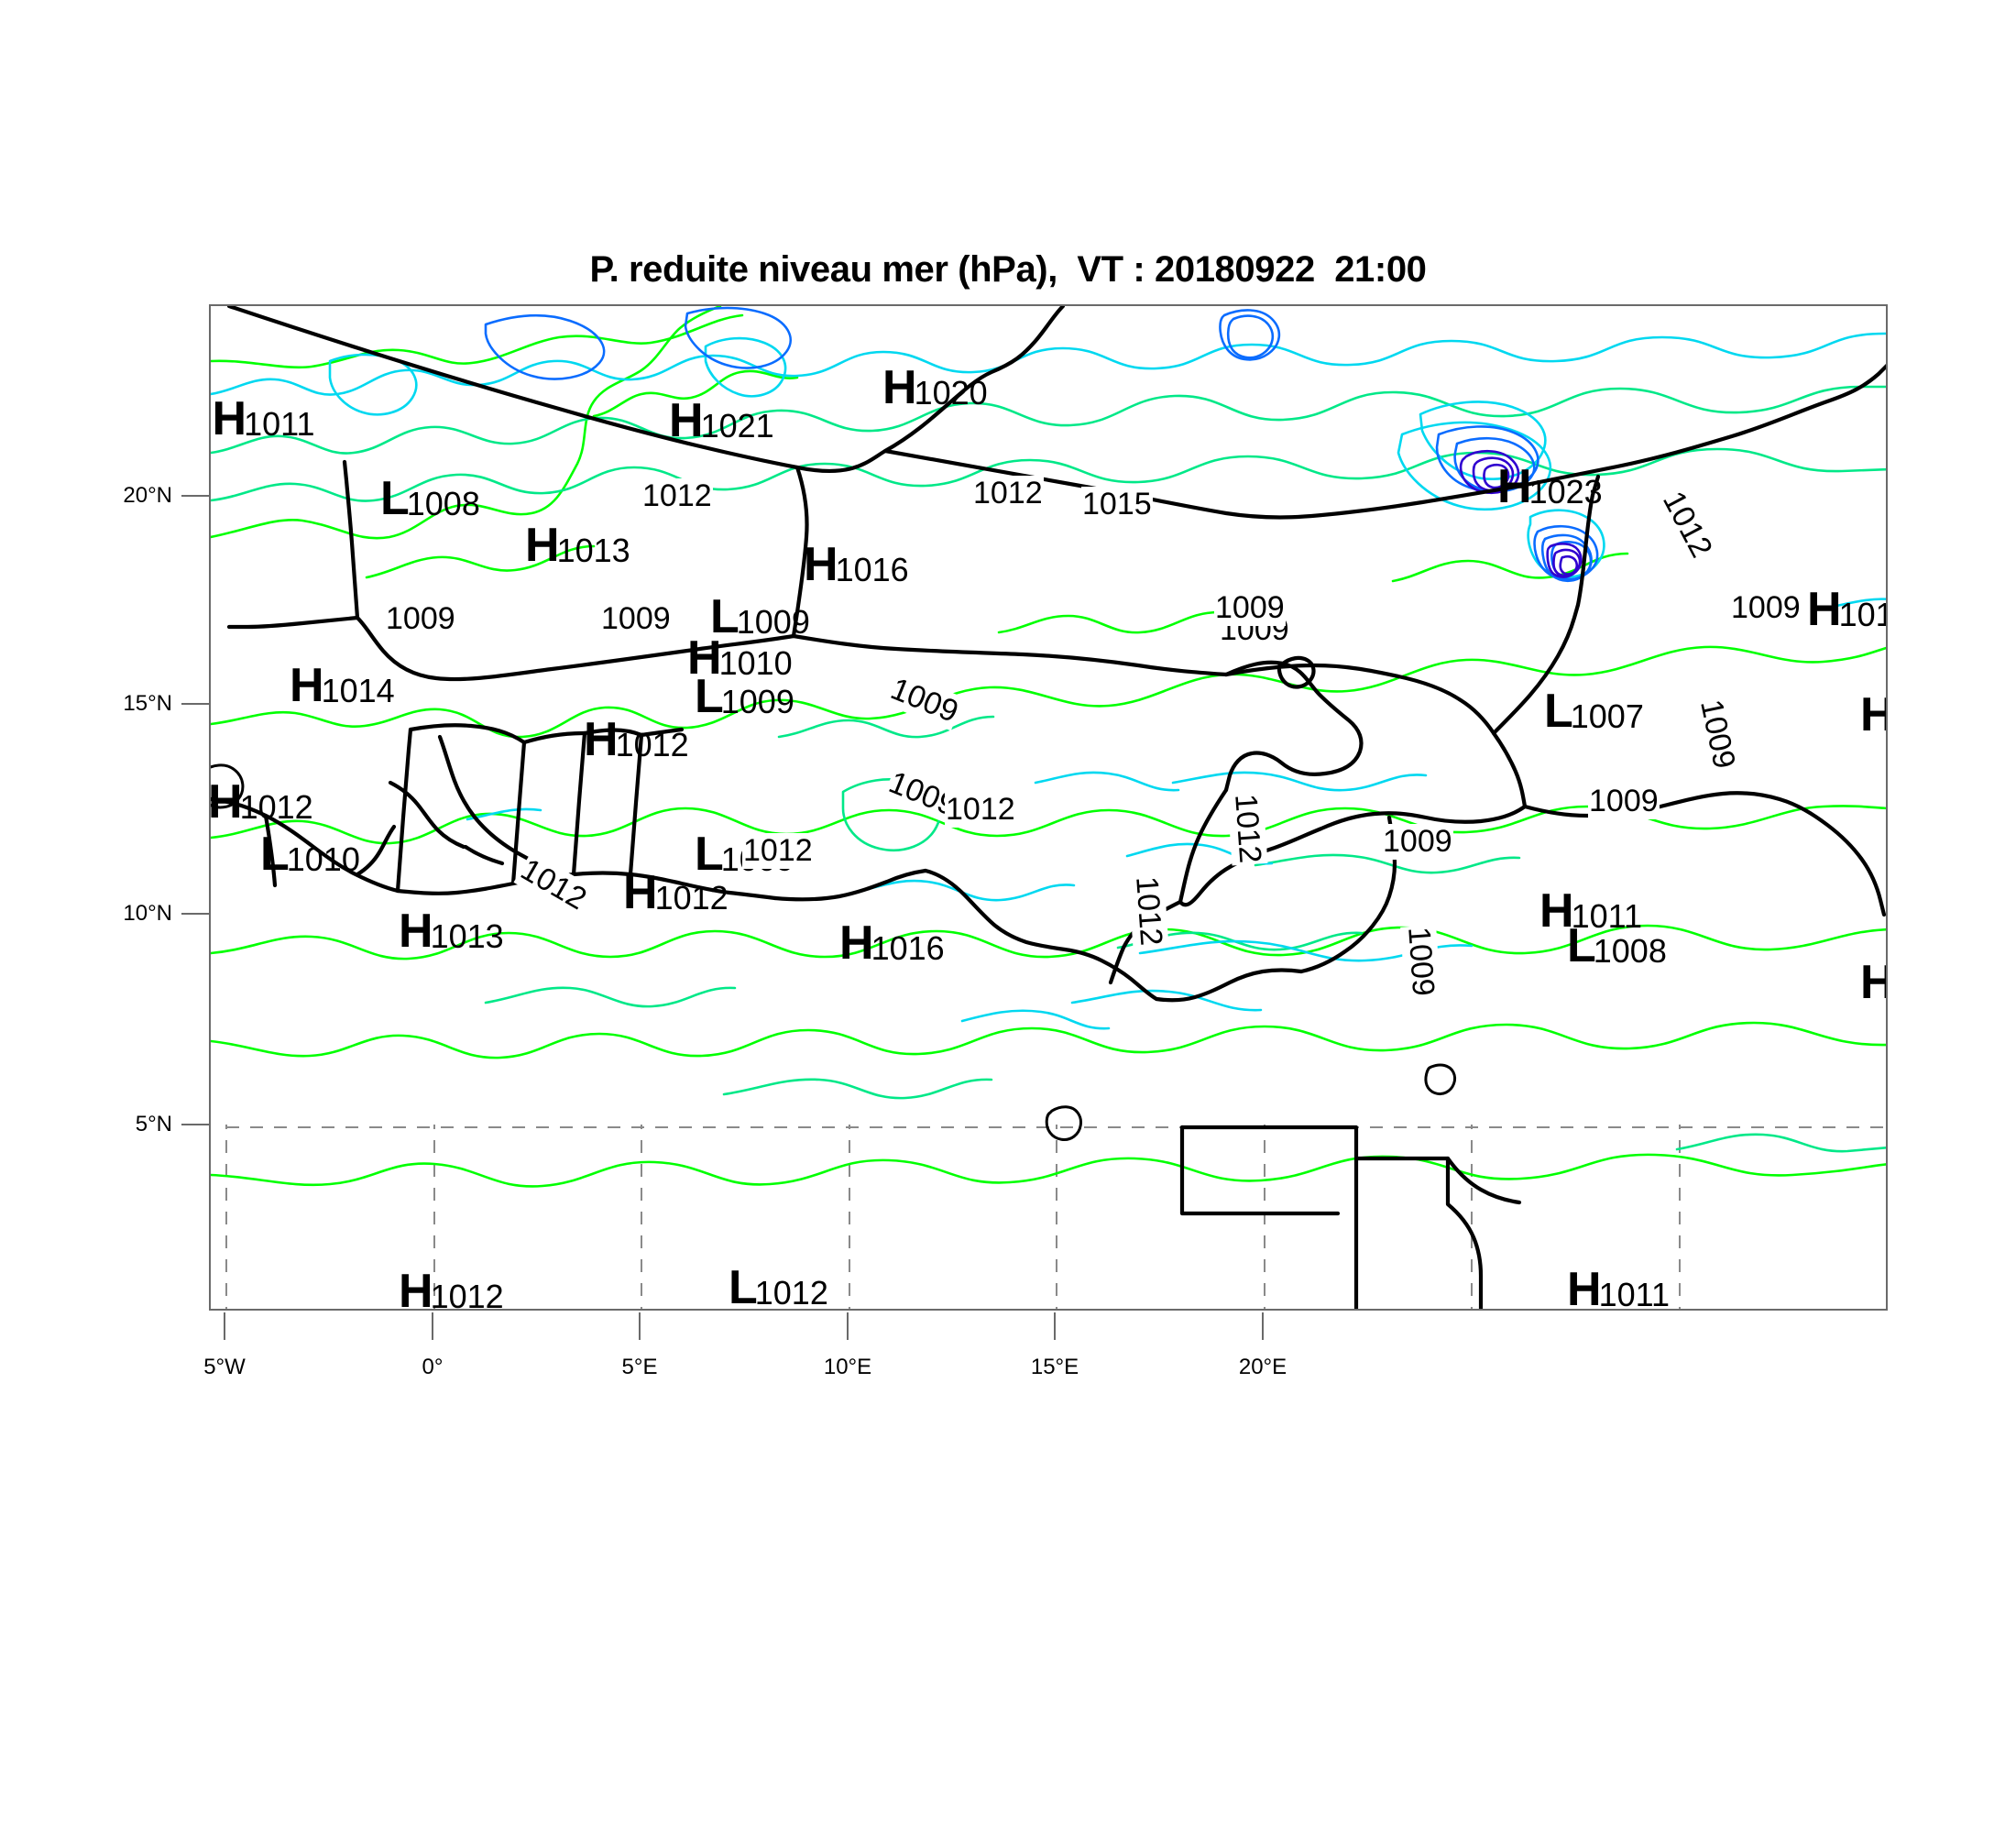 The height and width of the screenshot is (1833, 2016). I want to click on contour-label: 1015, so click(1117, 504).